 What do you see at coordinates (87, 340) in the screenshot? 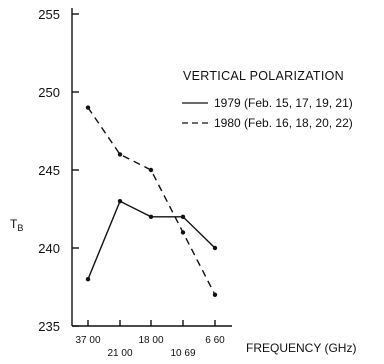
I see `x-tick-label-0: 37 00` at bounding box center [87, 340].